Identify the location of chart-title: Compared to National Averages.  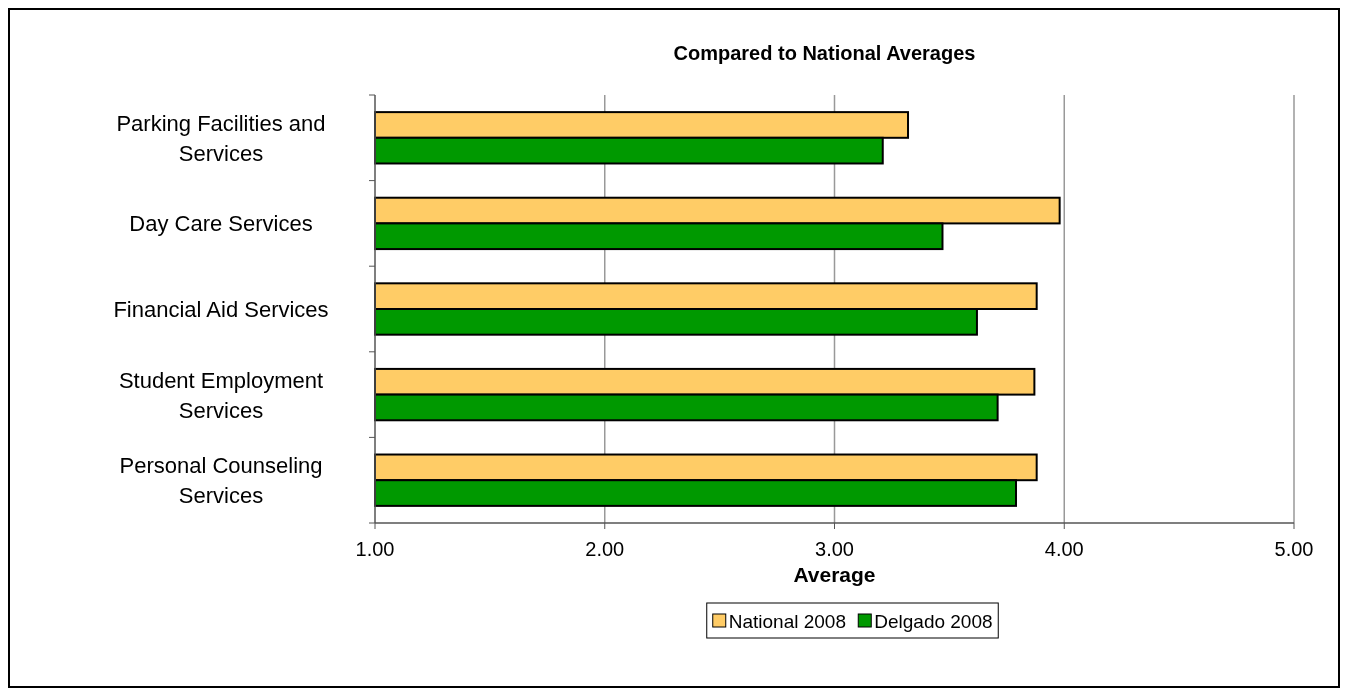
(824, 53).